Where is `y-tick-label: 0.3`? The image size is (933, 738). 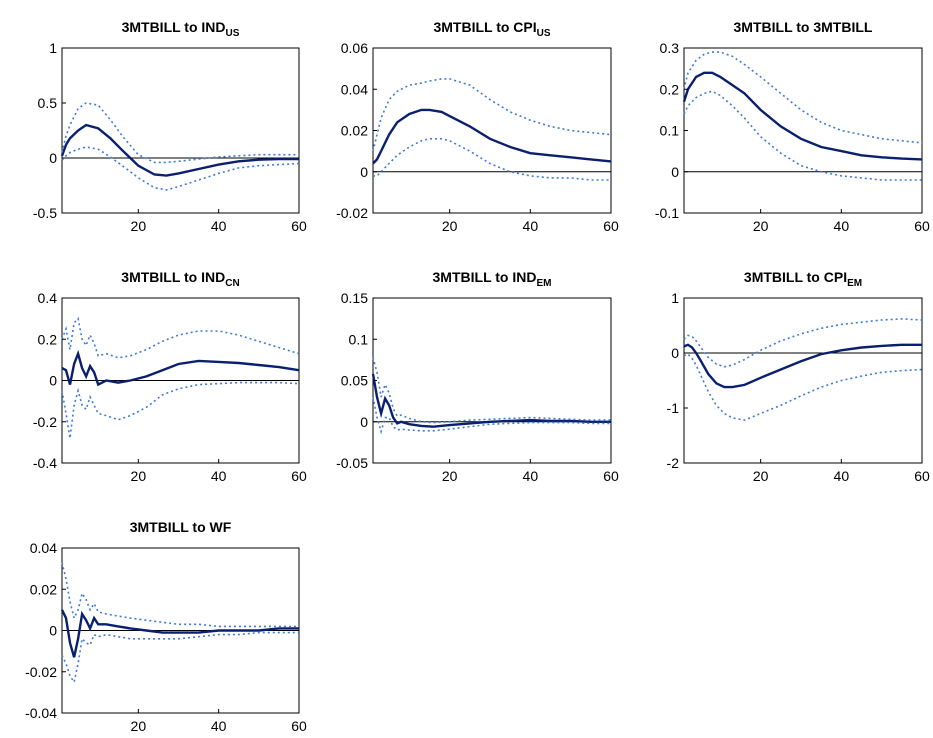
y-tick-label: 0.3 is located at coordinates (670, 48).